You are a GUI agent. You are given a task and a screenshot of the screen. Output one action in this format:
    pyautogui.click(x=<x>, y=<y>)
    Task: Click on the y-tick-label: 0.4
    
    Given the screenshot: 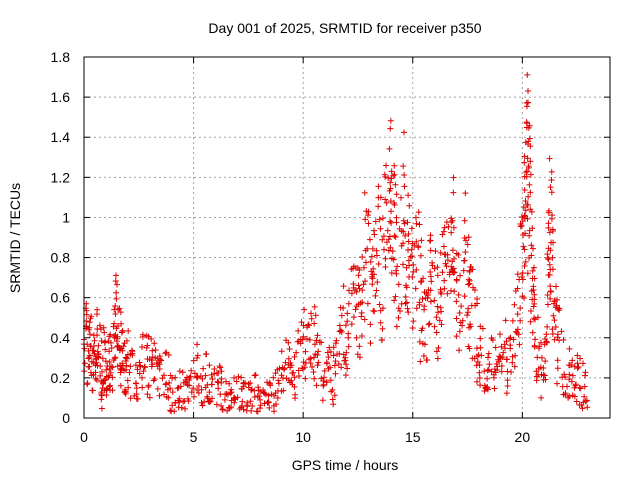 What is the action you would take?
    pyautogui.click(x=61, y=338)
    